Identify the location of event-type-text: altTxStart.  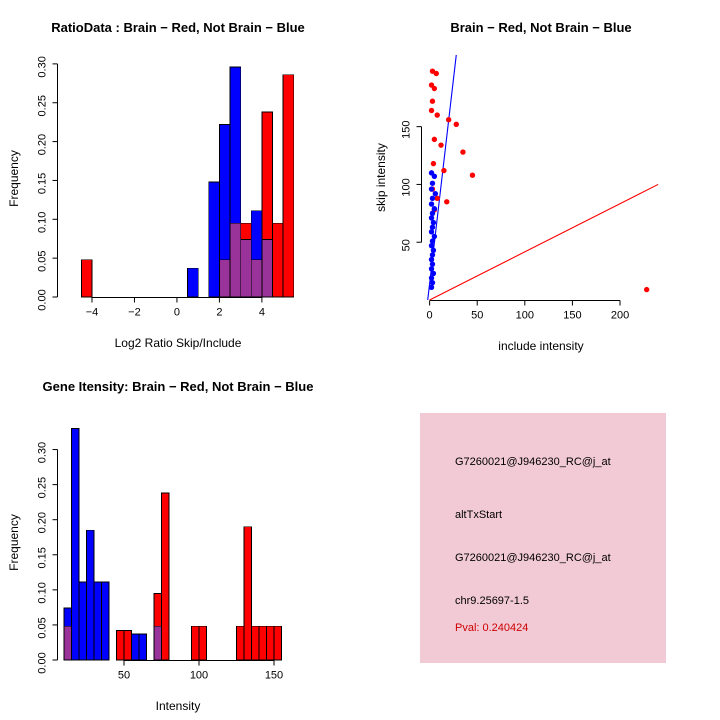
(479, 515).